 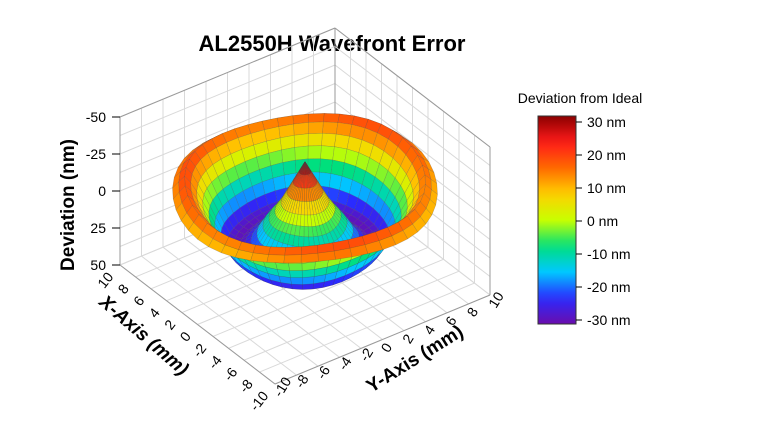 I want to click on x-tick-label: 6, so click(x=139, y=301).